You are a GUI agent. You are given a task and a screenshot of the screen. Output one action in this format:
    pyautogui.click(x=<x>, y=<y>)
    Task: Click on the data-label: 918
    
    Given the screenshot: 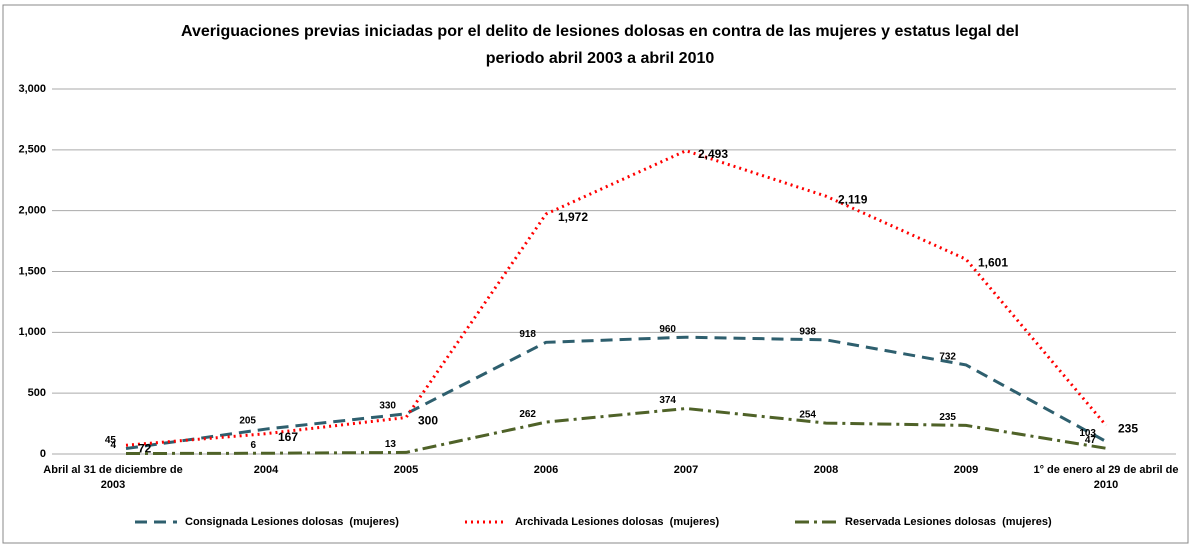 What is the action you would take?
    pyautogui.click(x=527, y=334)
    